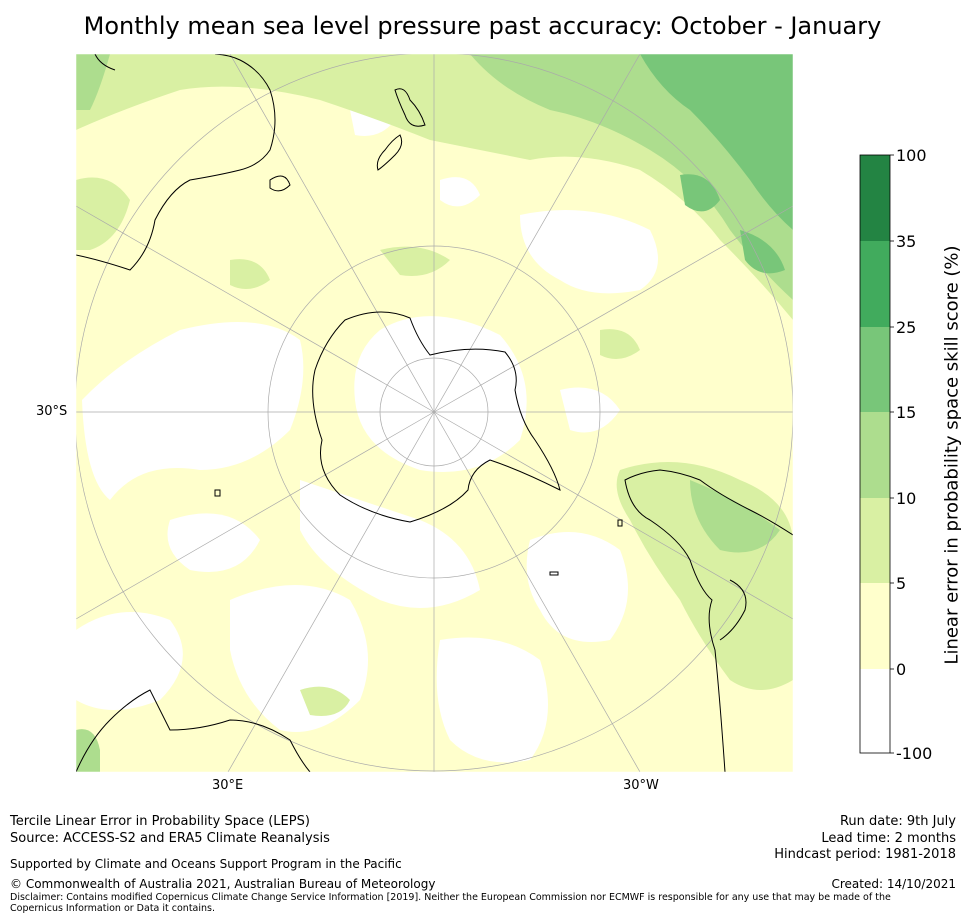 This screenshot has width=965, height=919. I want to click on colorbar-outline, so click(875, 454).